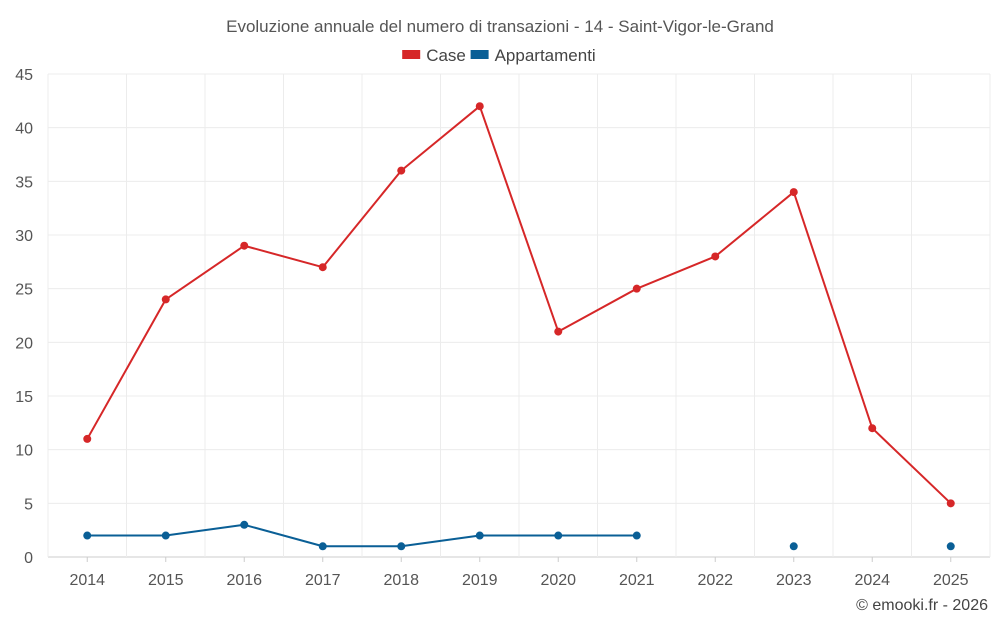  What do you see at coordinates (24, 317) in the screenshot?
I see `y-axis: 0 5 10 15 20 25 30 35 40 45` at bounding box center [24, 317].